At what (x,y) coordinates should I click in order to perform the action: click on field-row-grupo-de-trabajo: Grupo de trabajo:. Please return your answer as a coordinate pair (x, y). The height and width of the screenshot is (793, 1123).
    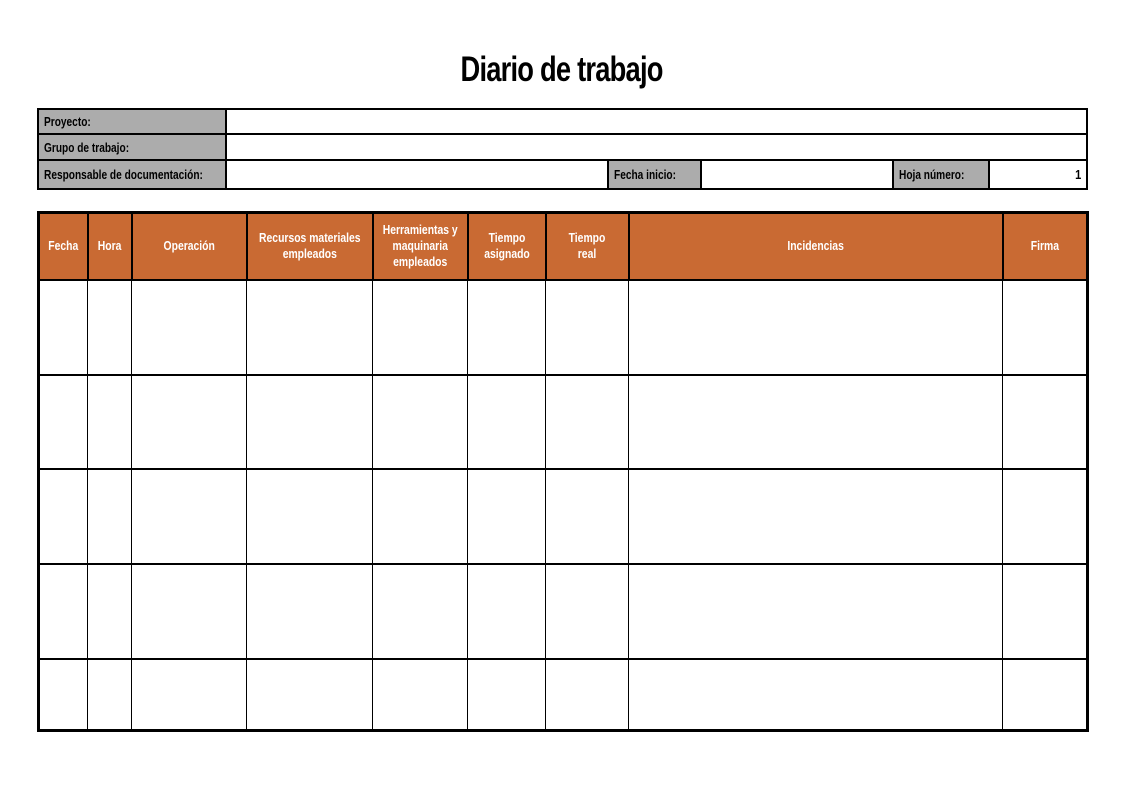
    Looking at the image, I should click on (563, 147).